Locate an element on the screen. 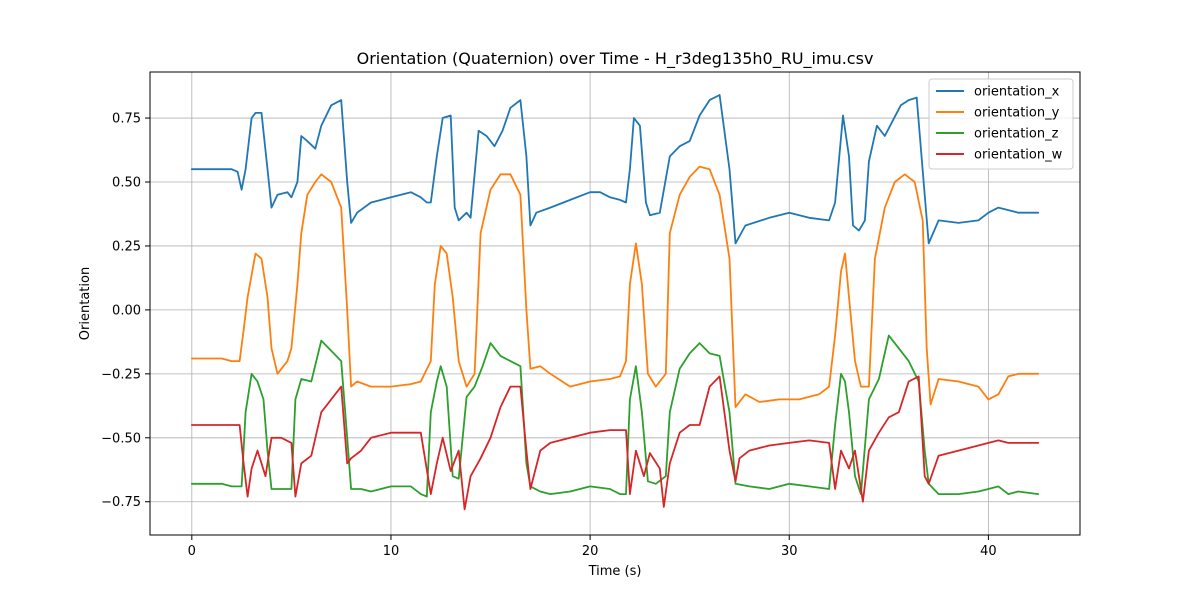 Image resolution: width=1200 pixels, height=600 pixels. y-tick-label: −0.50 is located at coordinates (121, 438).